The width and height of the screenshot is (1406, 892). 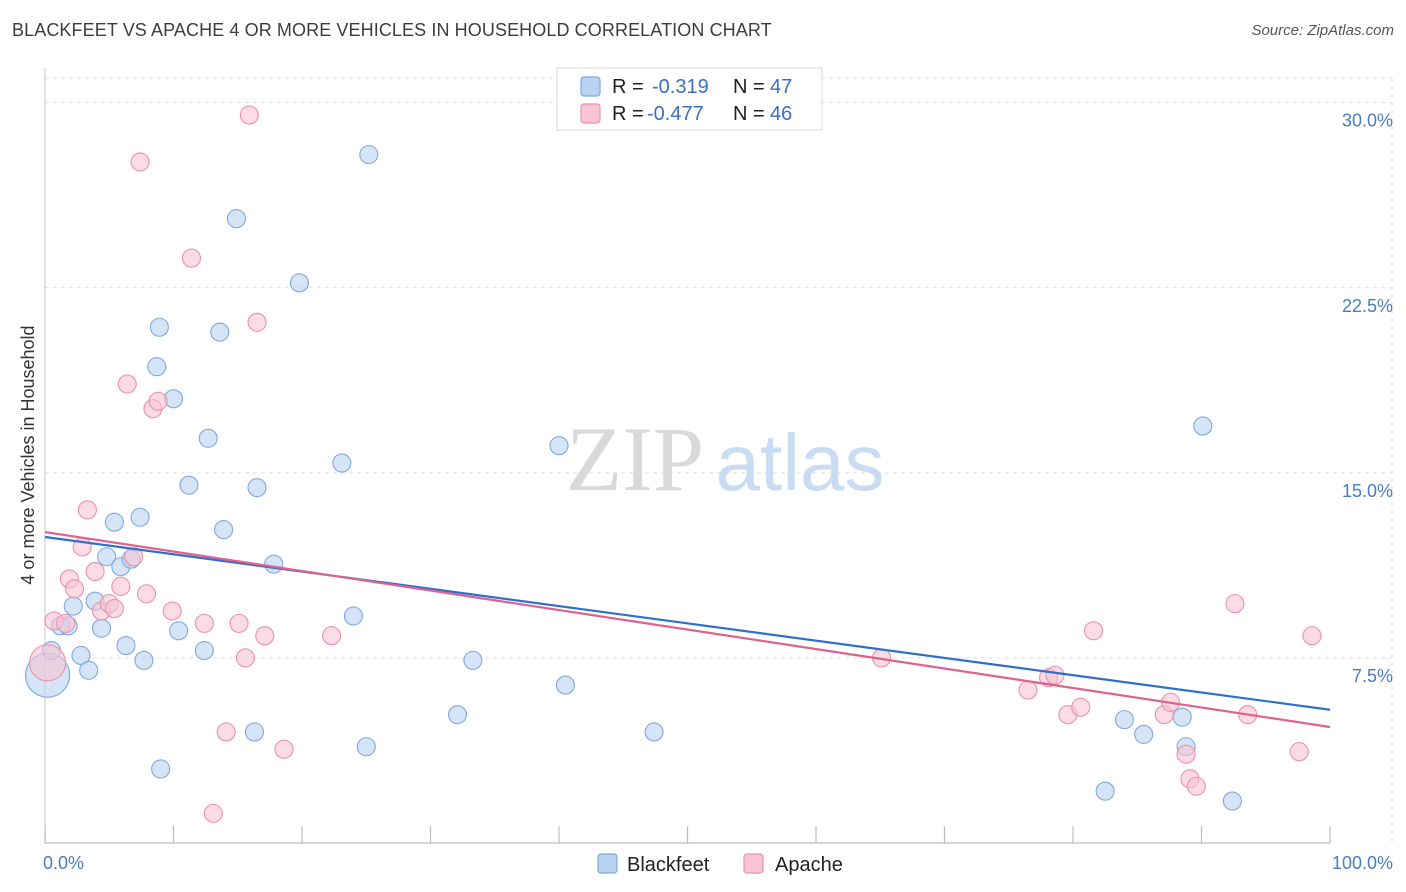 What do you see at coordinates (675, 114) in the screenshot?
I see `legend-r-value-apache: -0.477` at bounding box center [675, 114].